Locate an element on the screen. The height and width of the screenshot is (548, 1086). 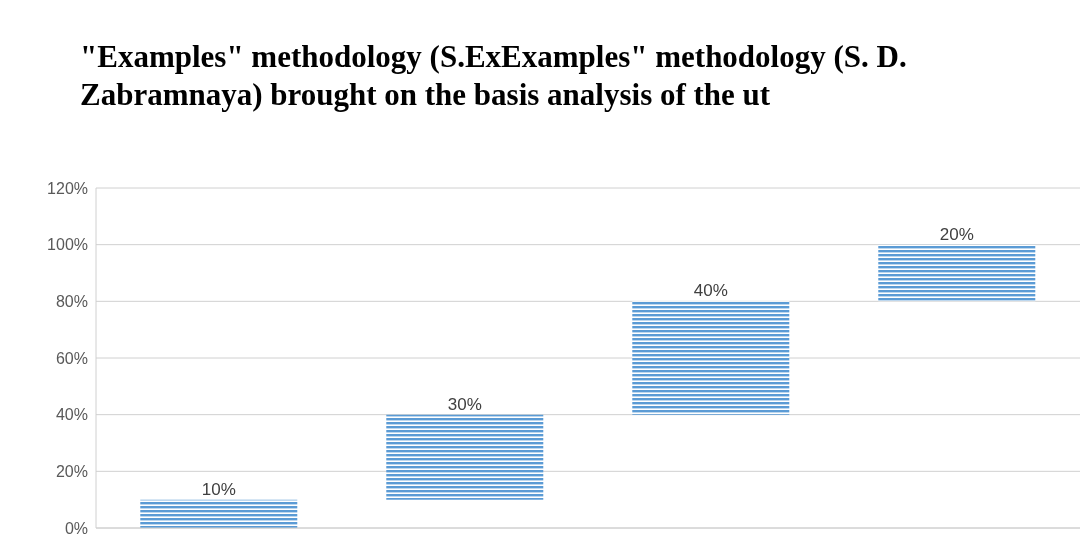
y-tick-label: 60% is located at coordinates (71, 358).